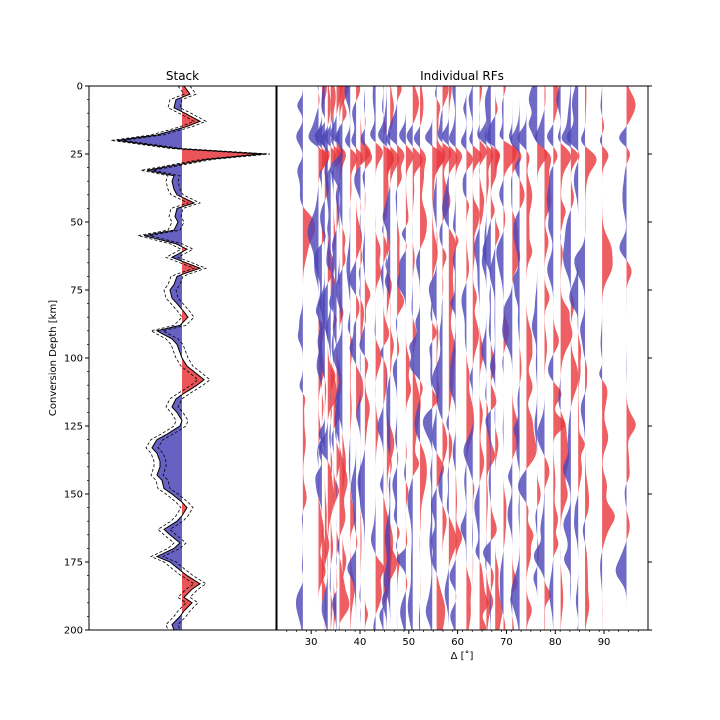 This screenshot has width=720, height=720. I want to click on rf-trace-20-neg, so click(409, 358).